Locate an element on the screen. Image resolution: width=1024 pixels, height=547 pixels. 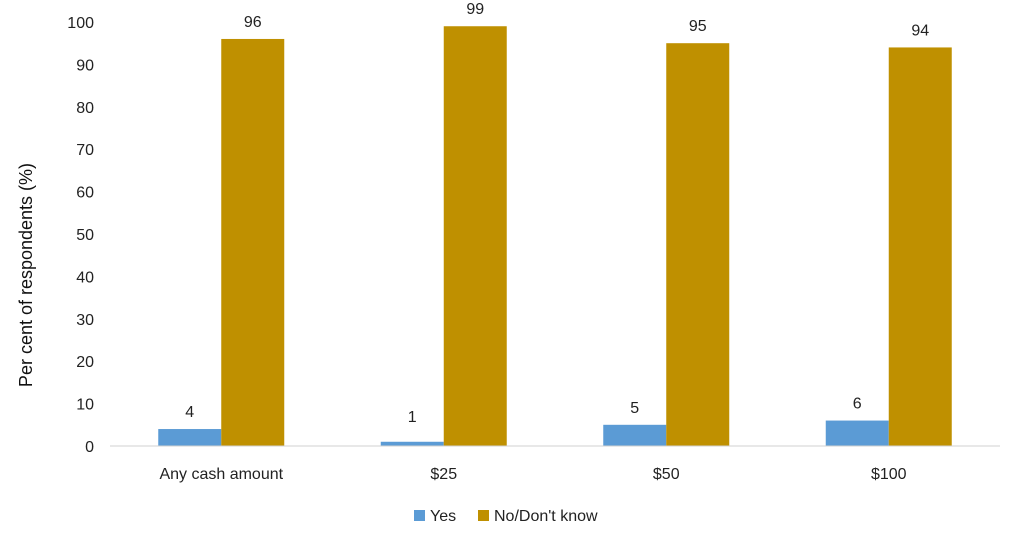
data-label: 1 is located at coordinates (412, 417).